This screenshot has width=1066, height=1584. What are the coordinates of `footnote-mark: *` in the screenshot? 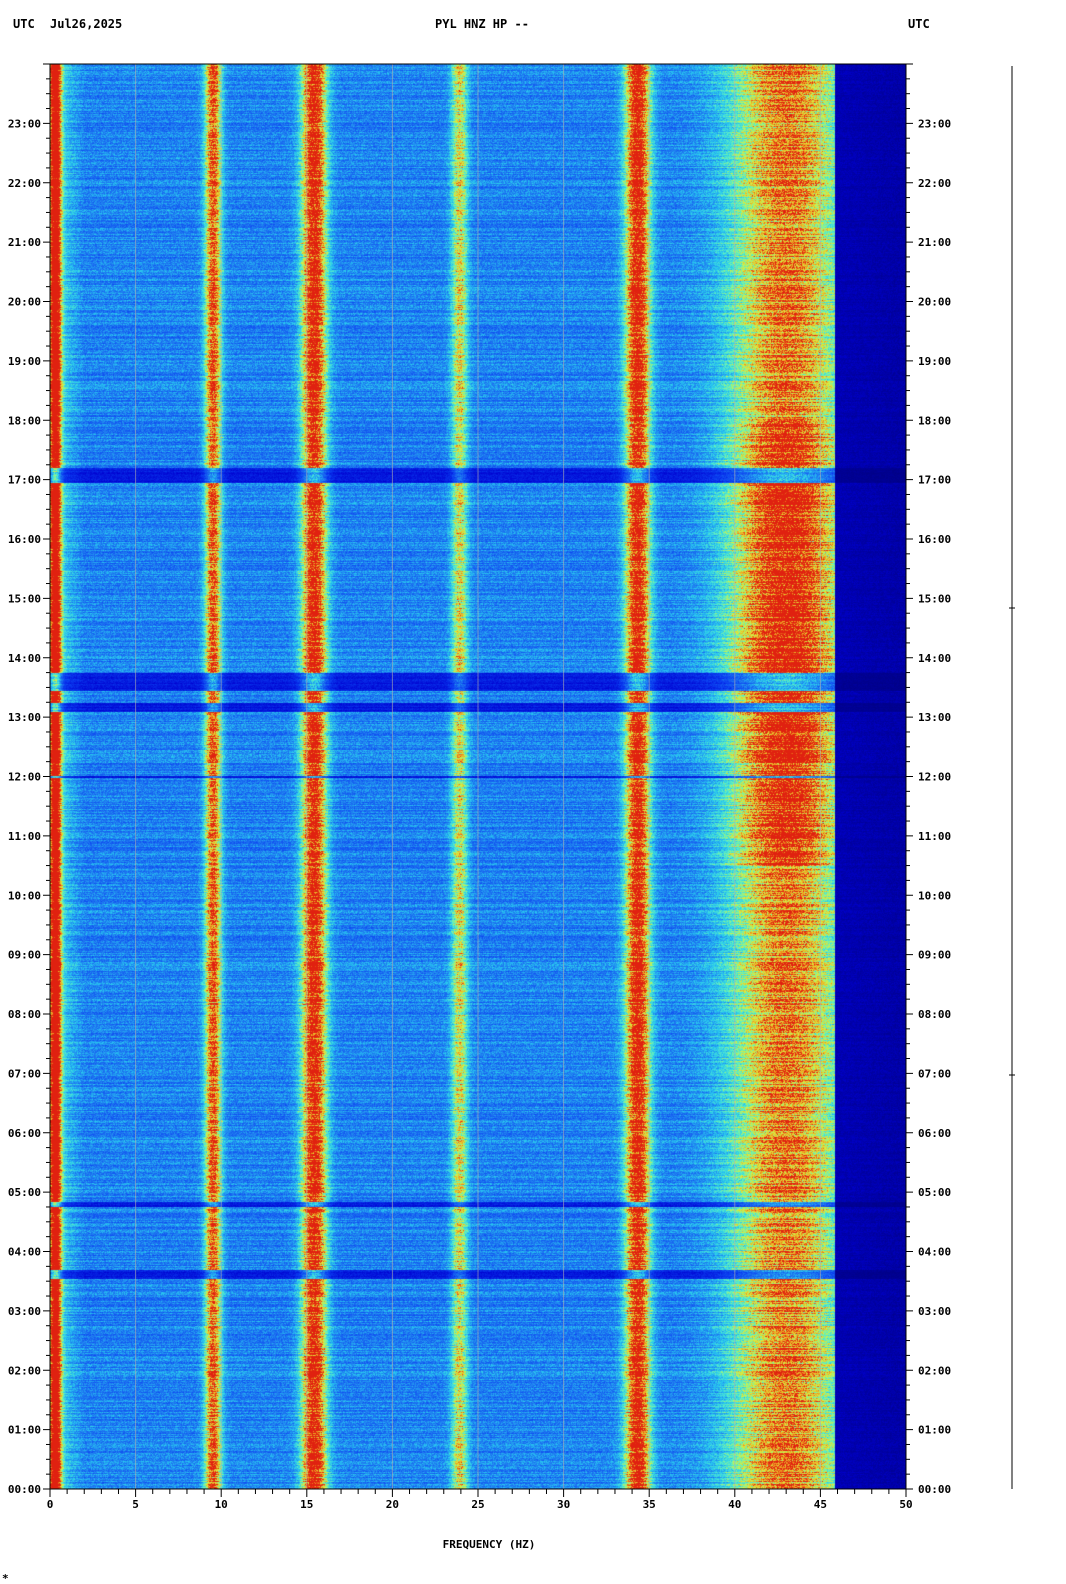 It's located at (5, 1578).